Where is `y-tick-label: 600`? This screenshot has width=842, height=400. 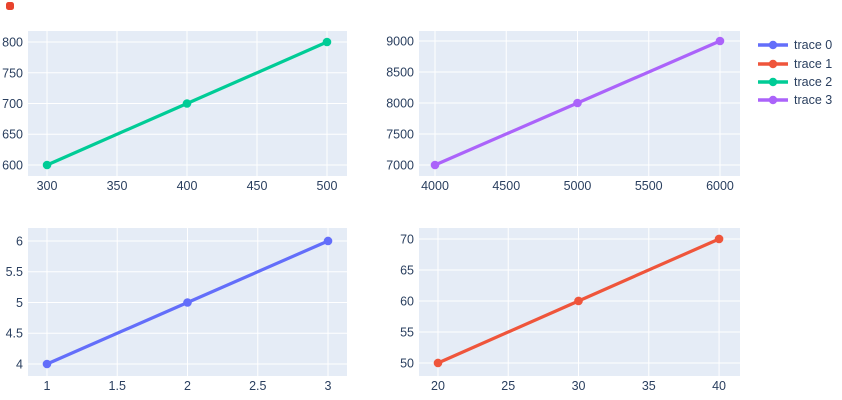 y-tick-label: 600 is located at coordinates (12, 165).